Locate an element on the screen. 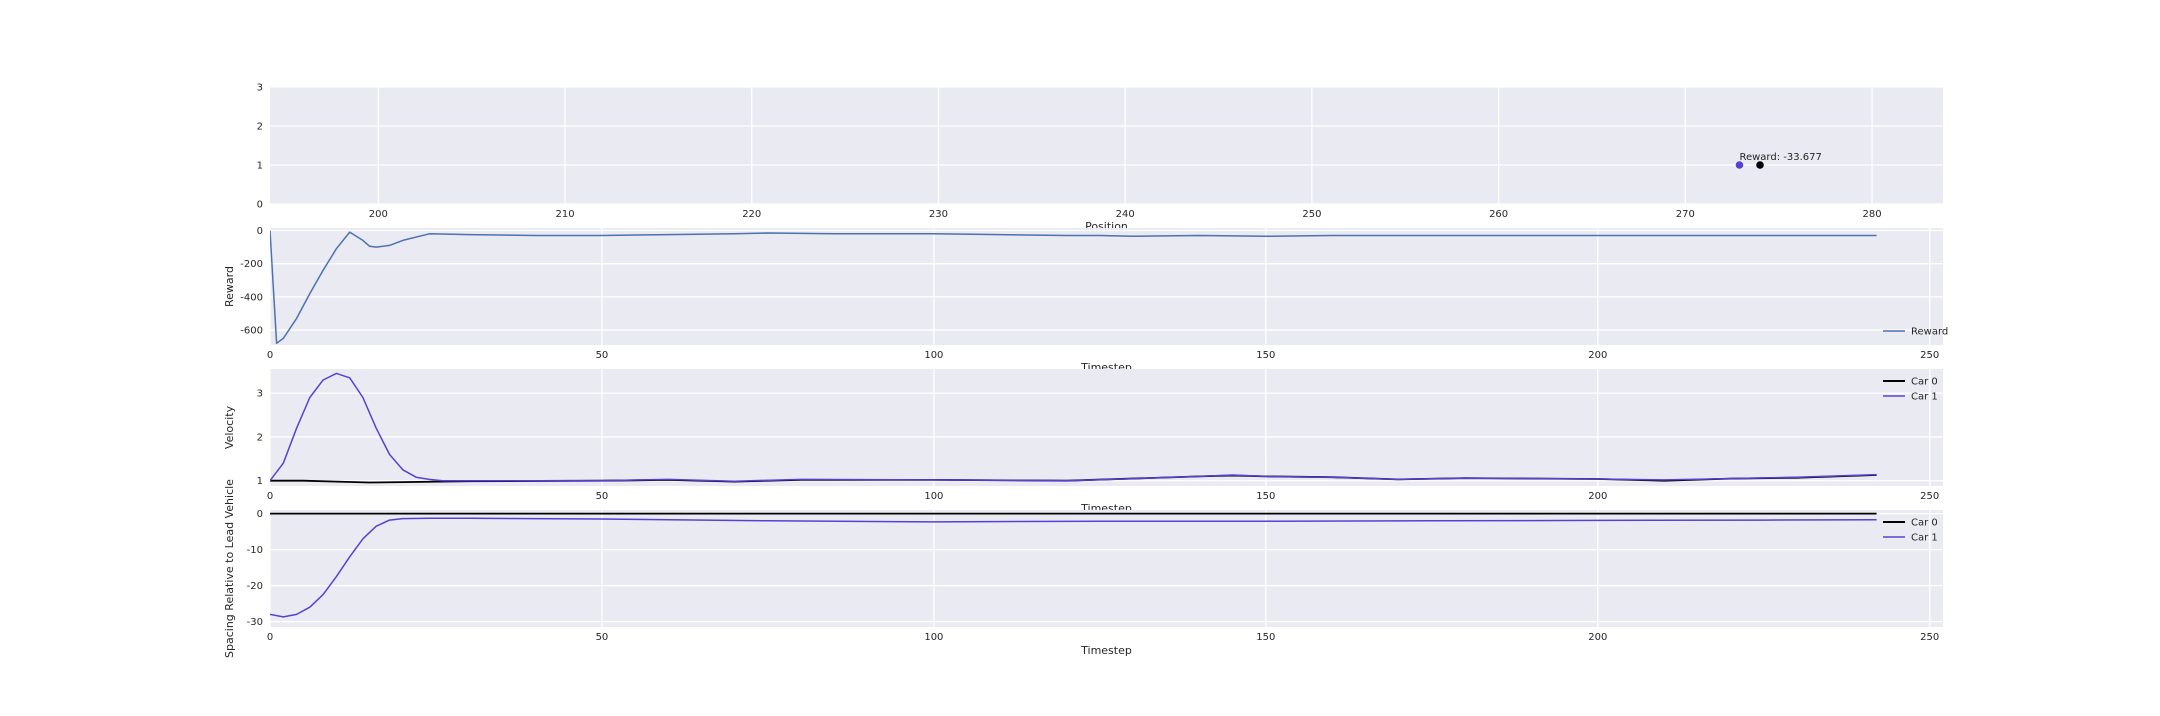  y-tick-label: -20 is located at coordinates (255, 586).